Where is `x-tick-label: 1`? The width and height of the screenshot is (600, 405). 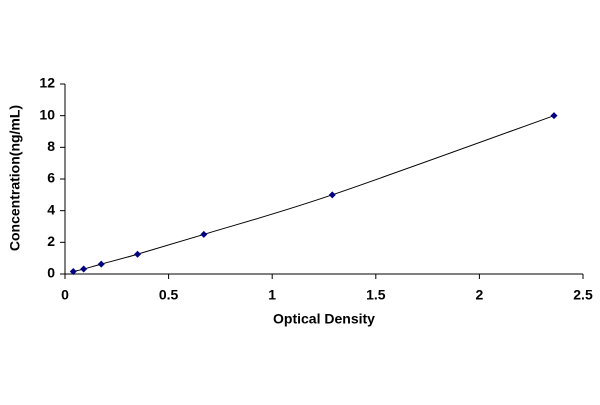
x-tick-label: 1 is located at coordinates (272, 295).